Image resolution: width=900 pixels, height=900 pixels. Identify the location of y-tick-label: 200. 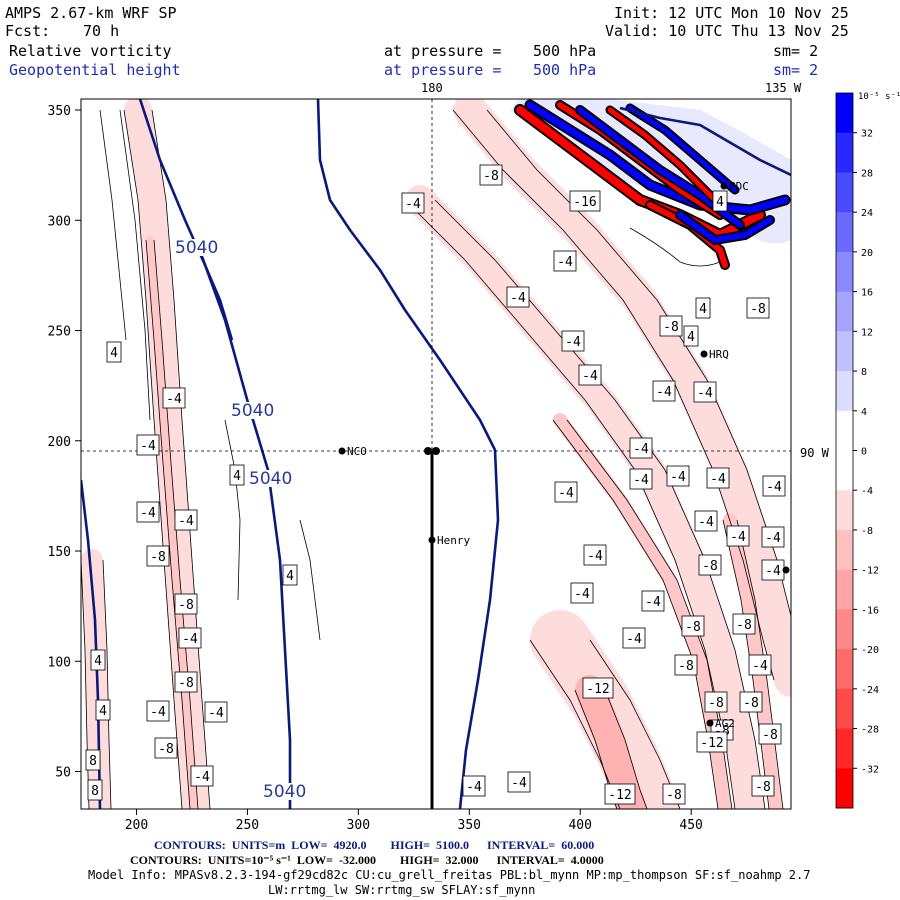
(59, 442).